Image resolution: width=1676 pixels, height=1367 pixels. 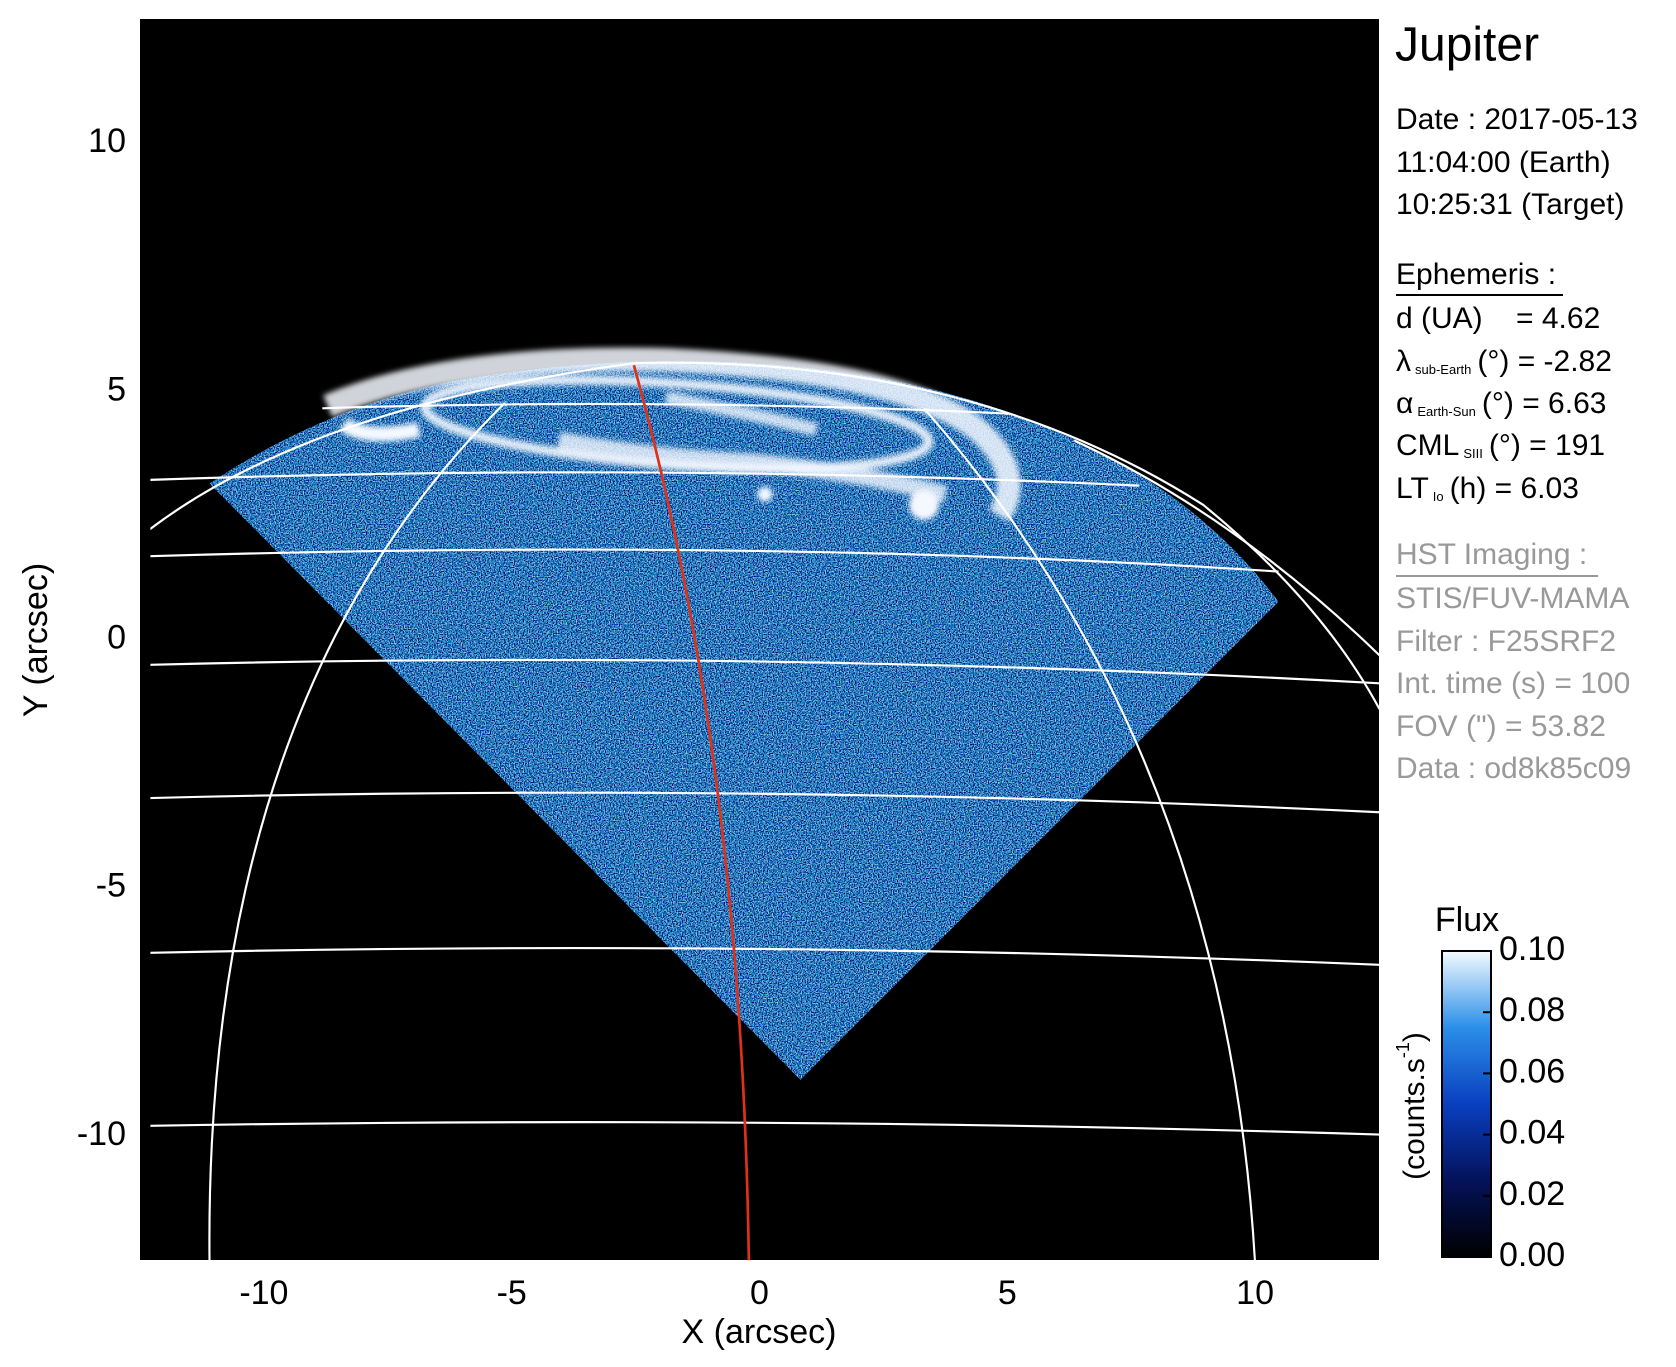 I want to click on colorbar-label-end: ), so click(x=1414, y=1037).